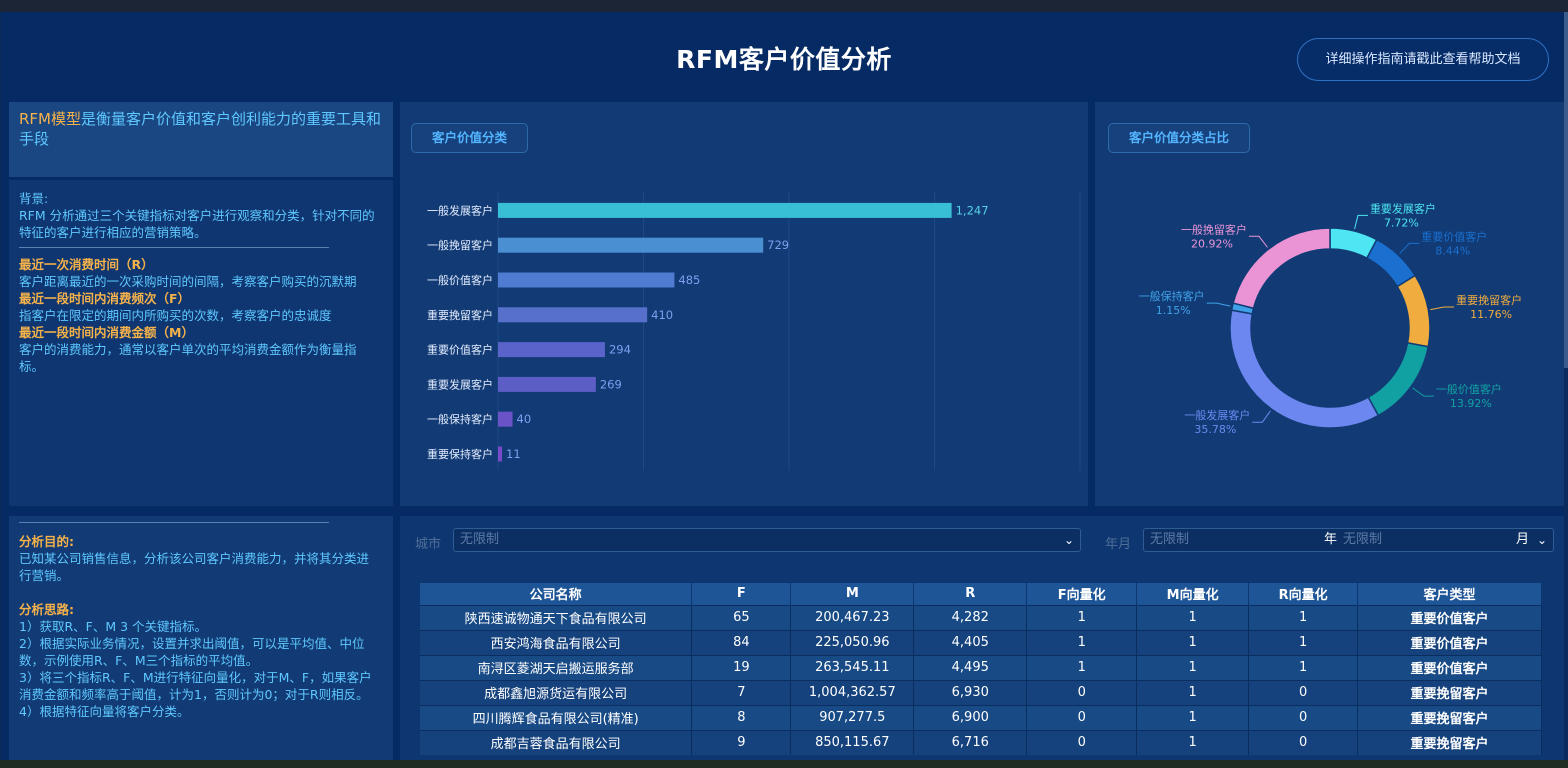 The width and height of the screenshot is (1568, 768). I want to click on cell-f: 19, so click(741, 667).